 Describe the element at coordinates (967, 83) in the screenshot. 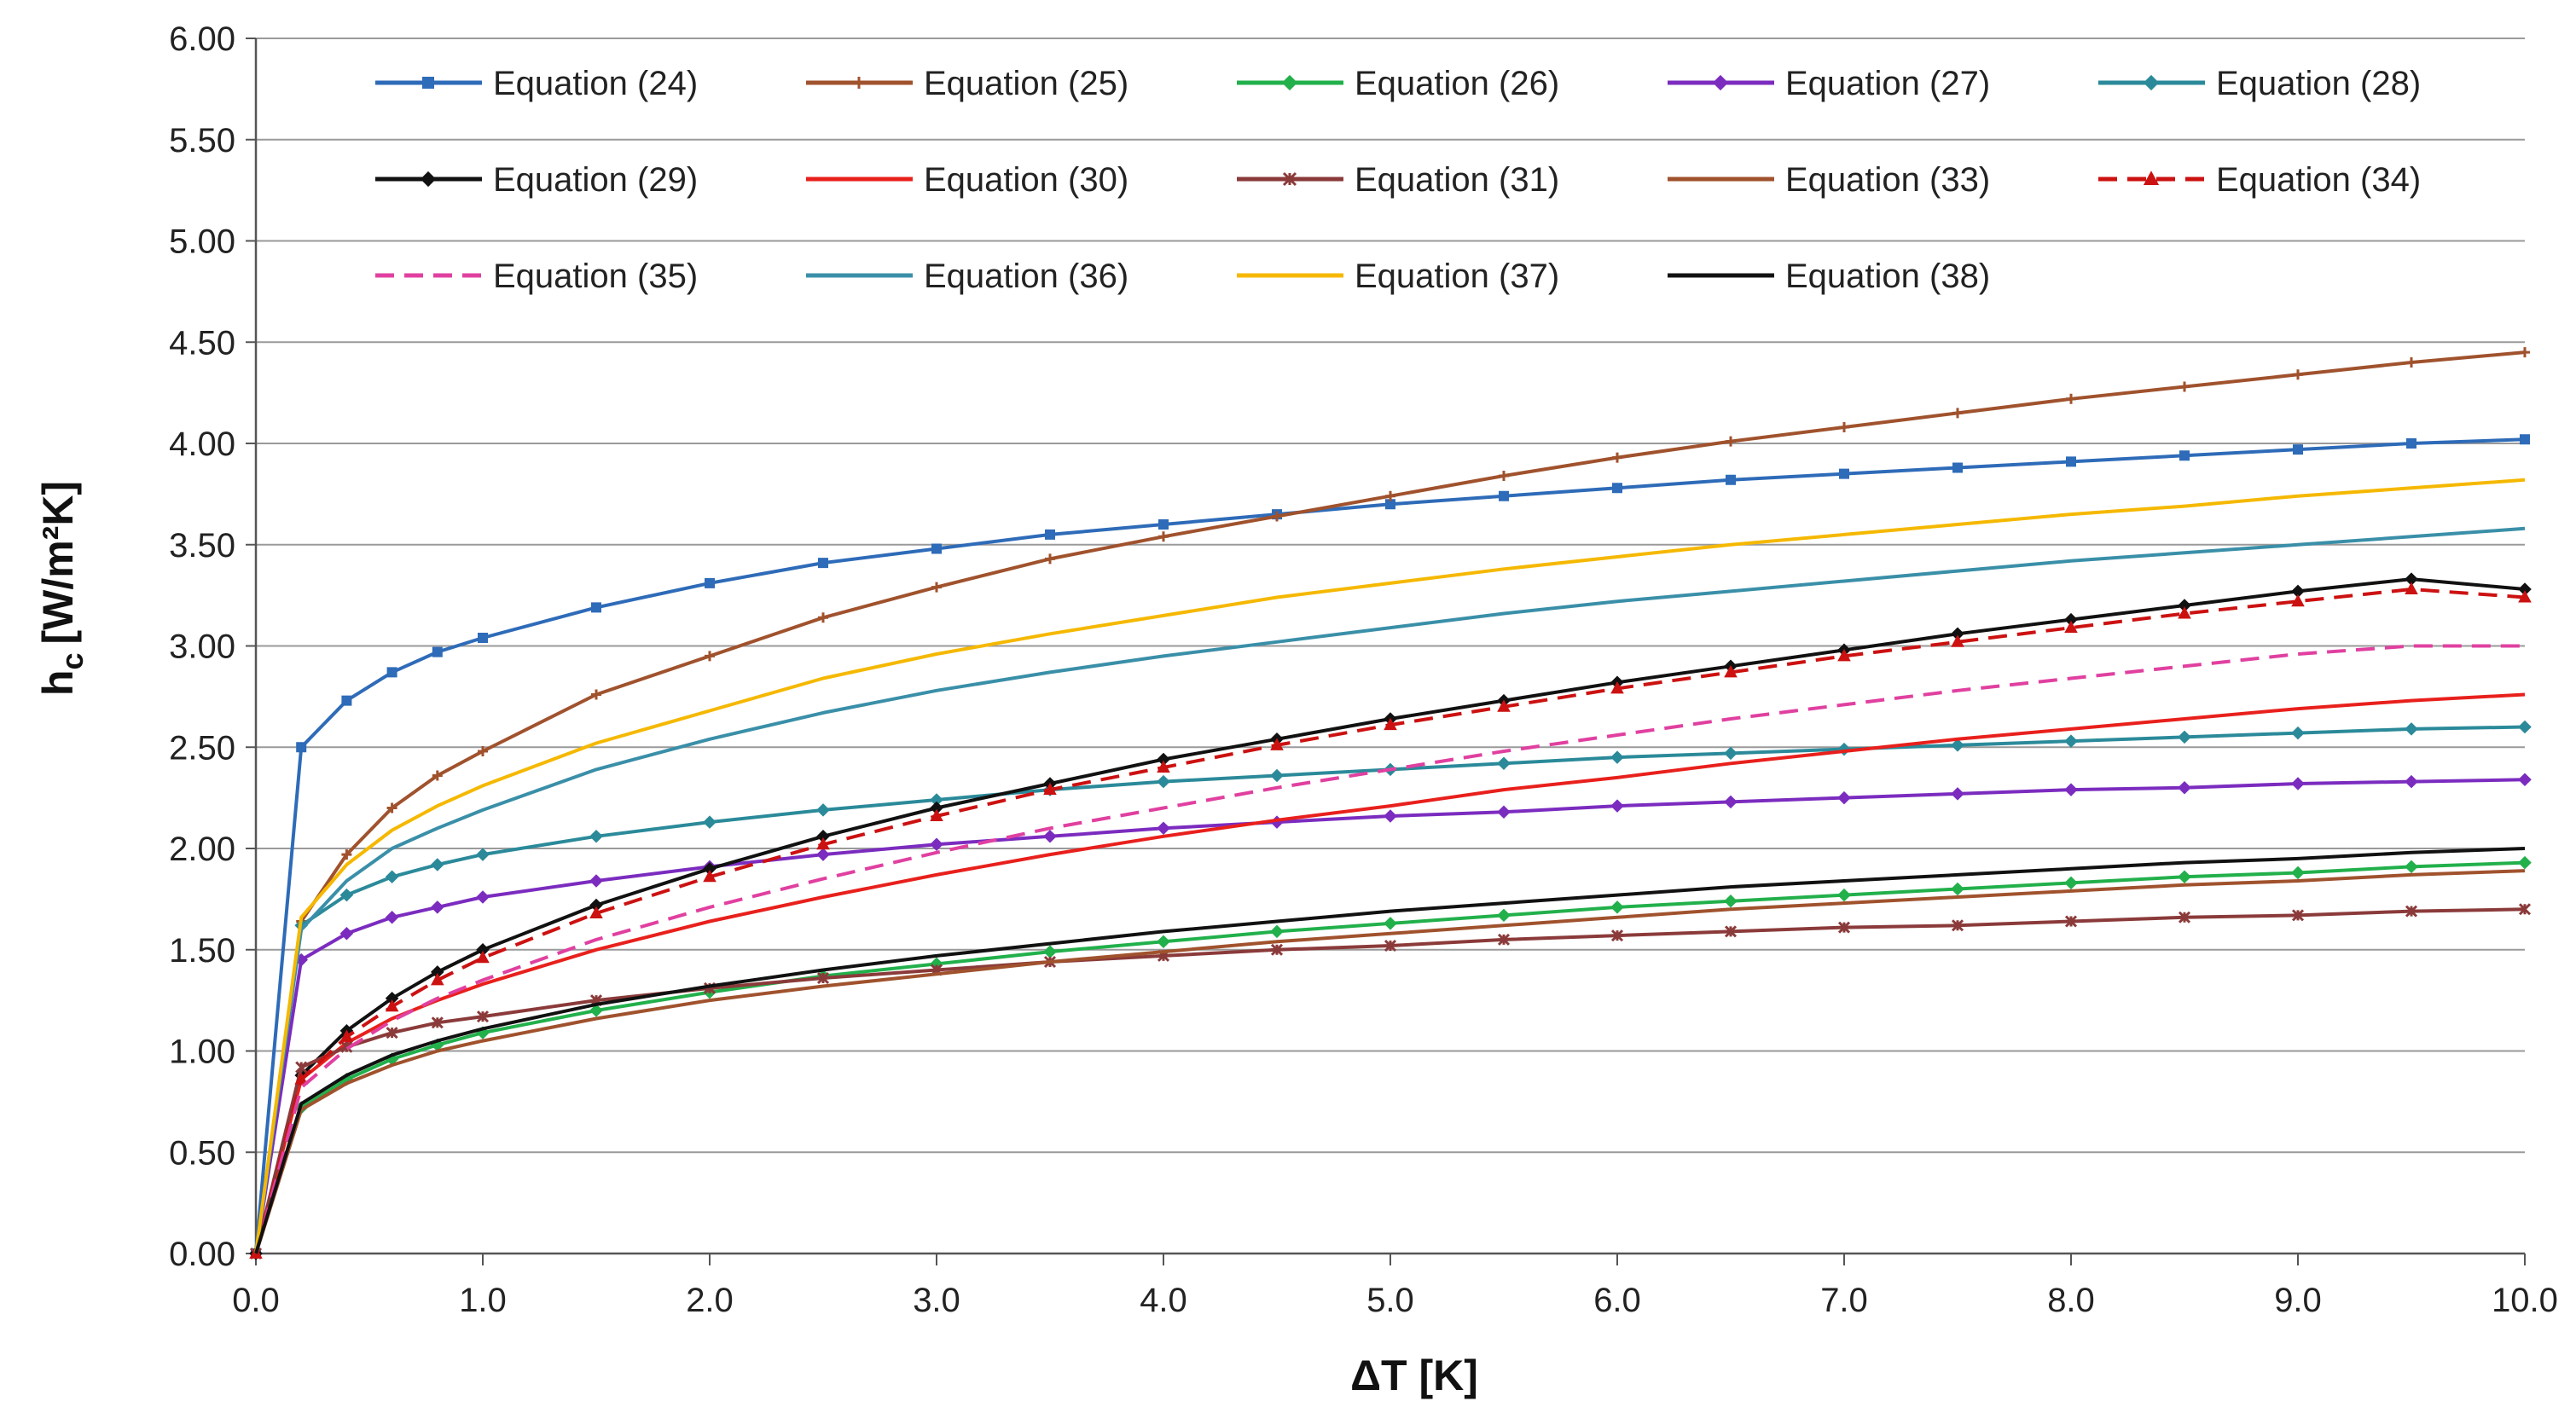

I see `legend-entry: Equation (25)` at that location.